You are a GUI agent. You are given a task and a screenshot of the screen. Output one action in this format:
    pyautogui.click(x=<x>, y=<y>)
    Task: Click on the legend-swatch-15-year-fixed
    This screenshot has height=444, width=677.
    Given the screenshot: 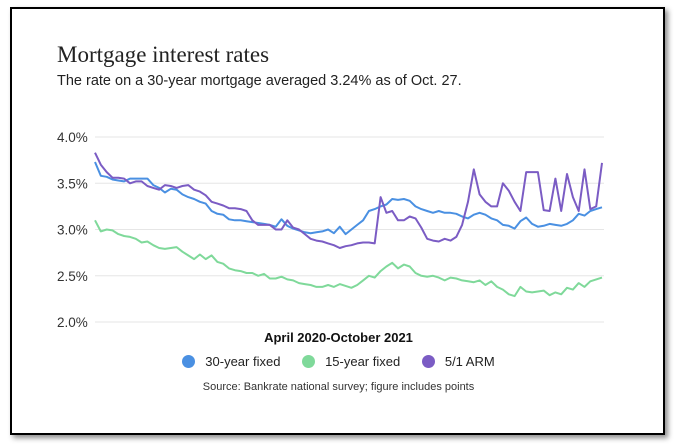 What is the action you would take?
    pyautogui.click(x=309, y=361)
    